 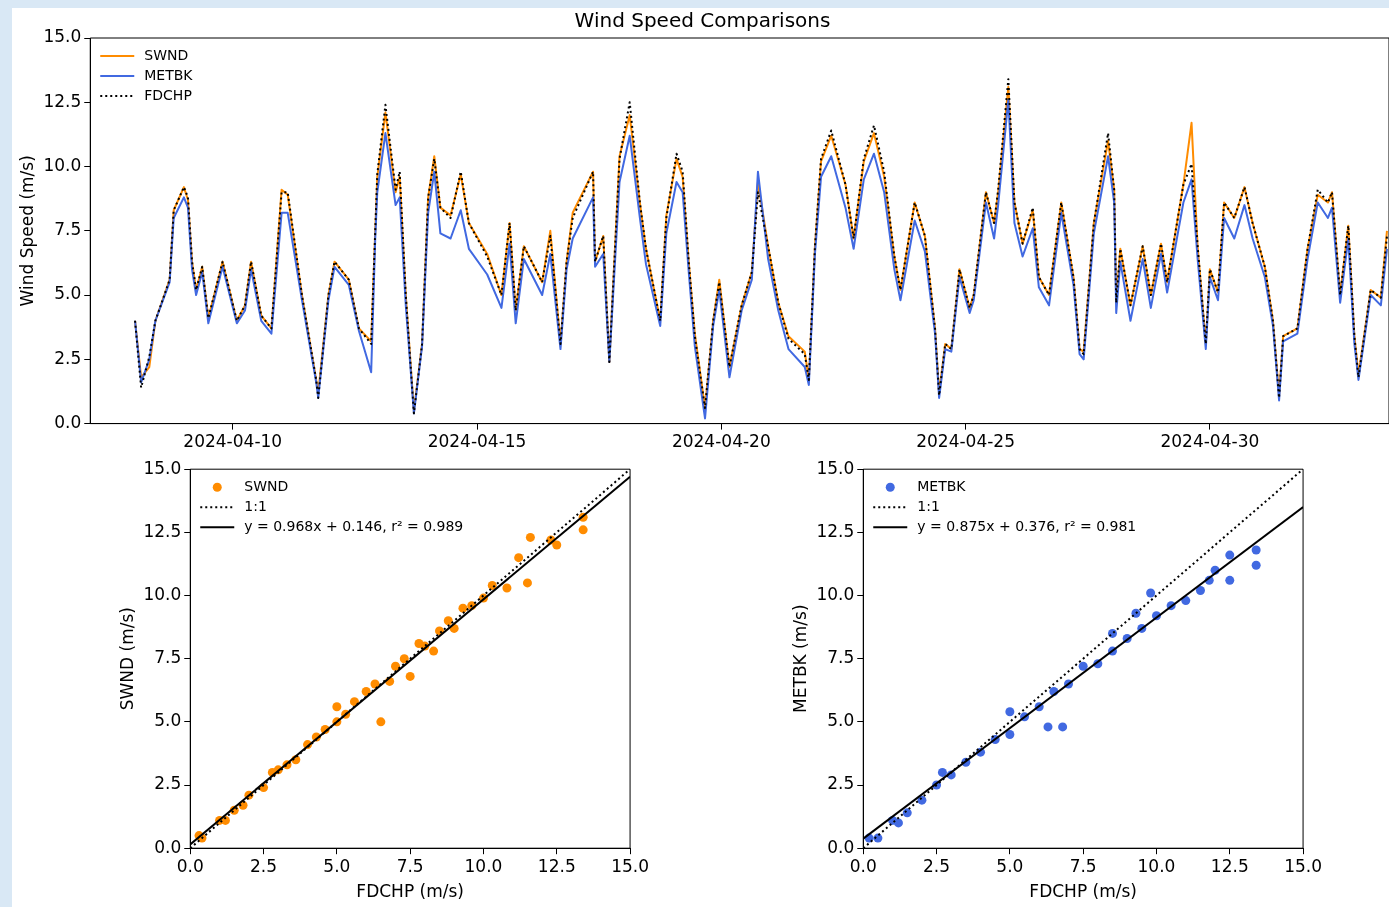 I want to click on chart-title: Wind Speed Comparisons, so click(x=702, y=20).